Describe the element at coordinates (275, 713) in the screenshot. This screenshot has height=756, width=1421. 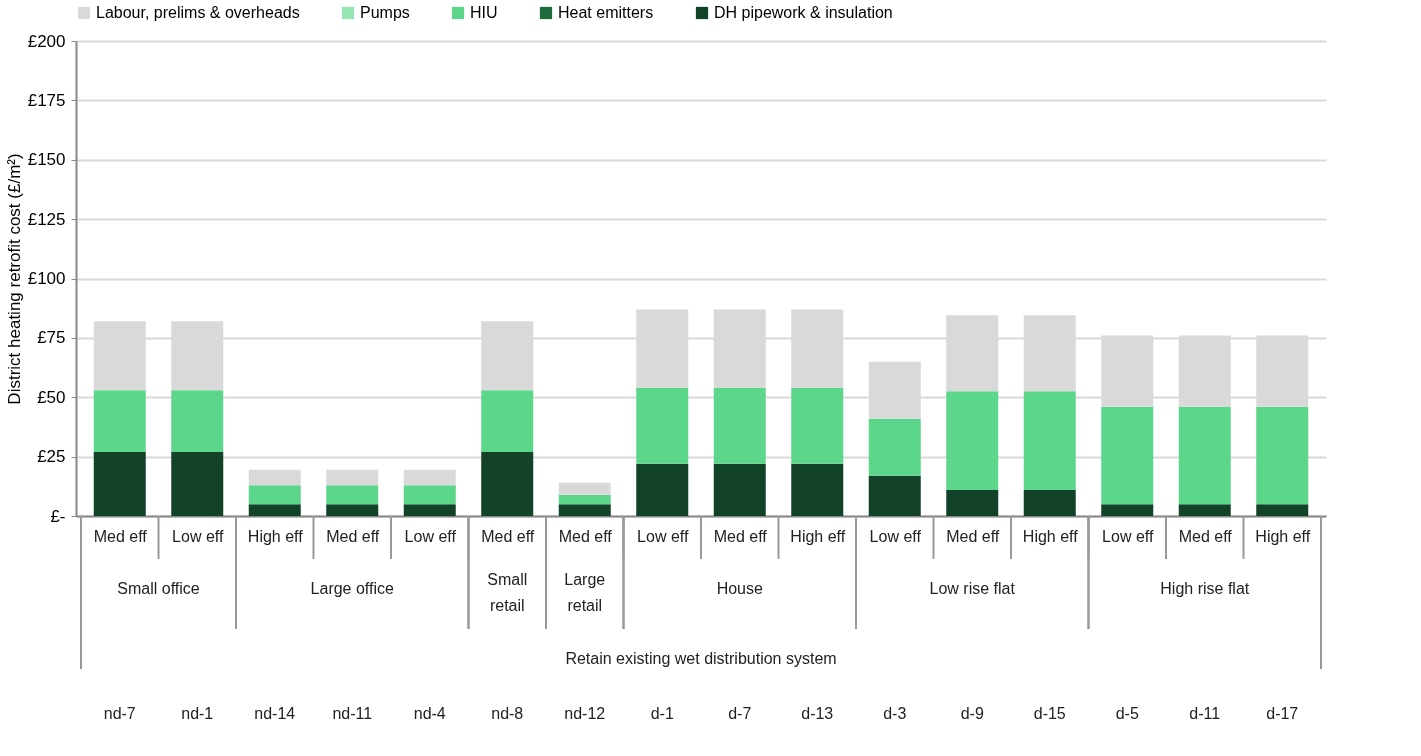
I see `text: nd-14` at that location.